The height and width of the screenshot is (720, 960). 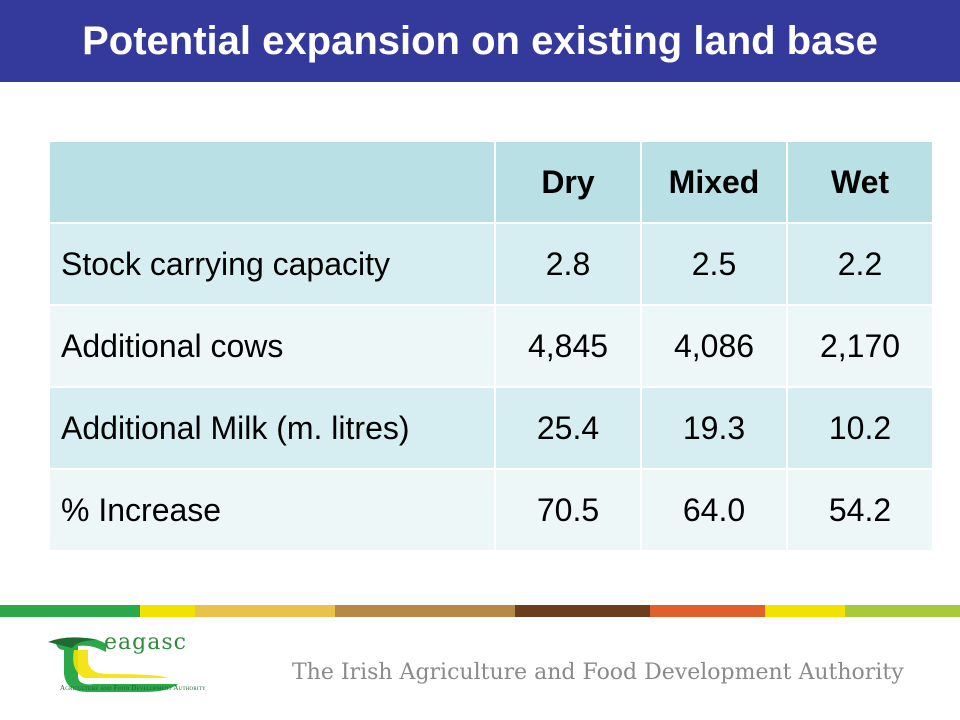 I want to click on header-cell-wet: Wet, so click(x=860, y=182).